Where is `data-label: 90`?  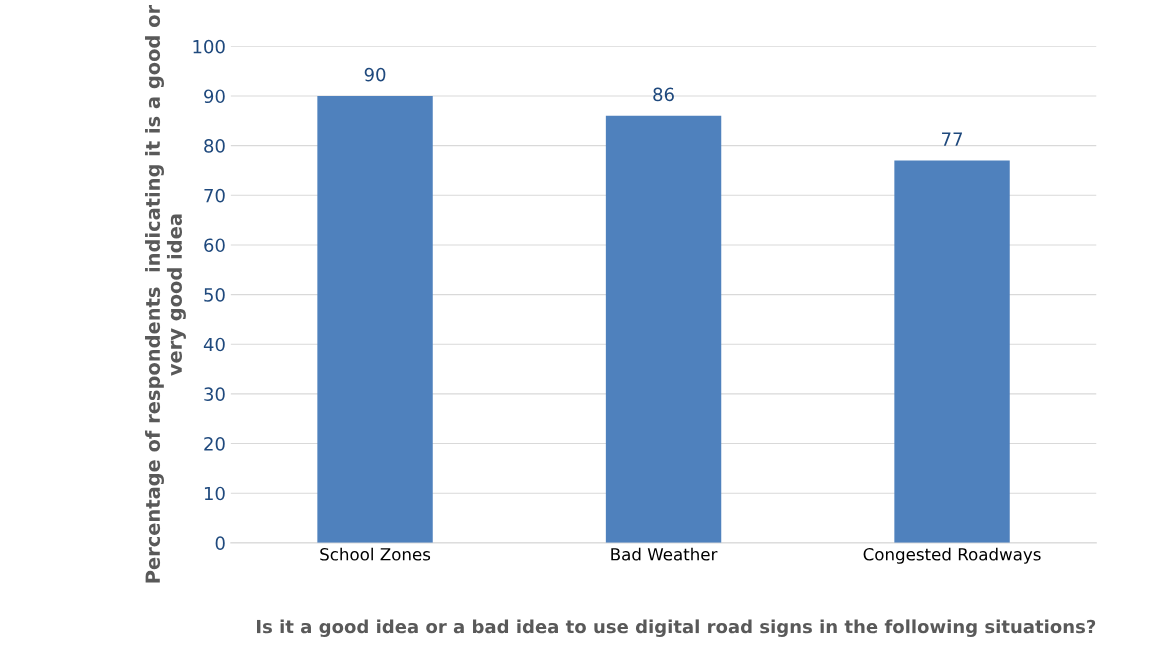
data-label: 90 is located at coordinates (375, 74).